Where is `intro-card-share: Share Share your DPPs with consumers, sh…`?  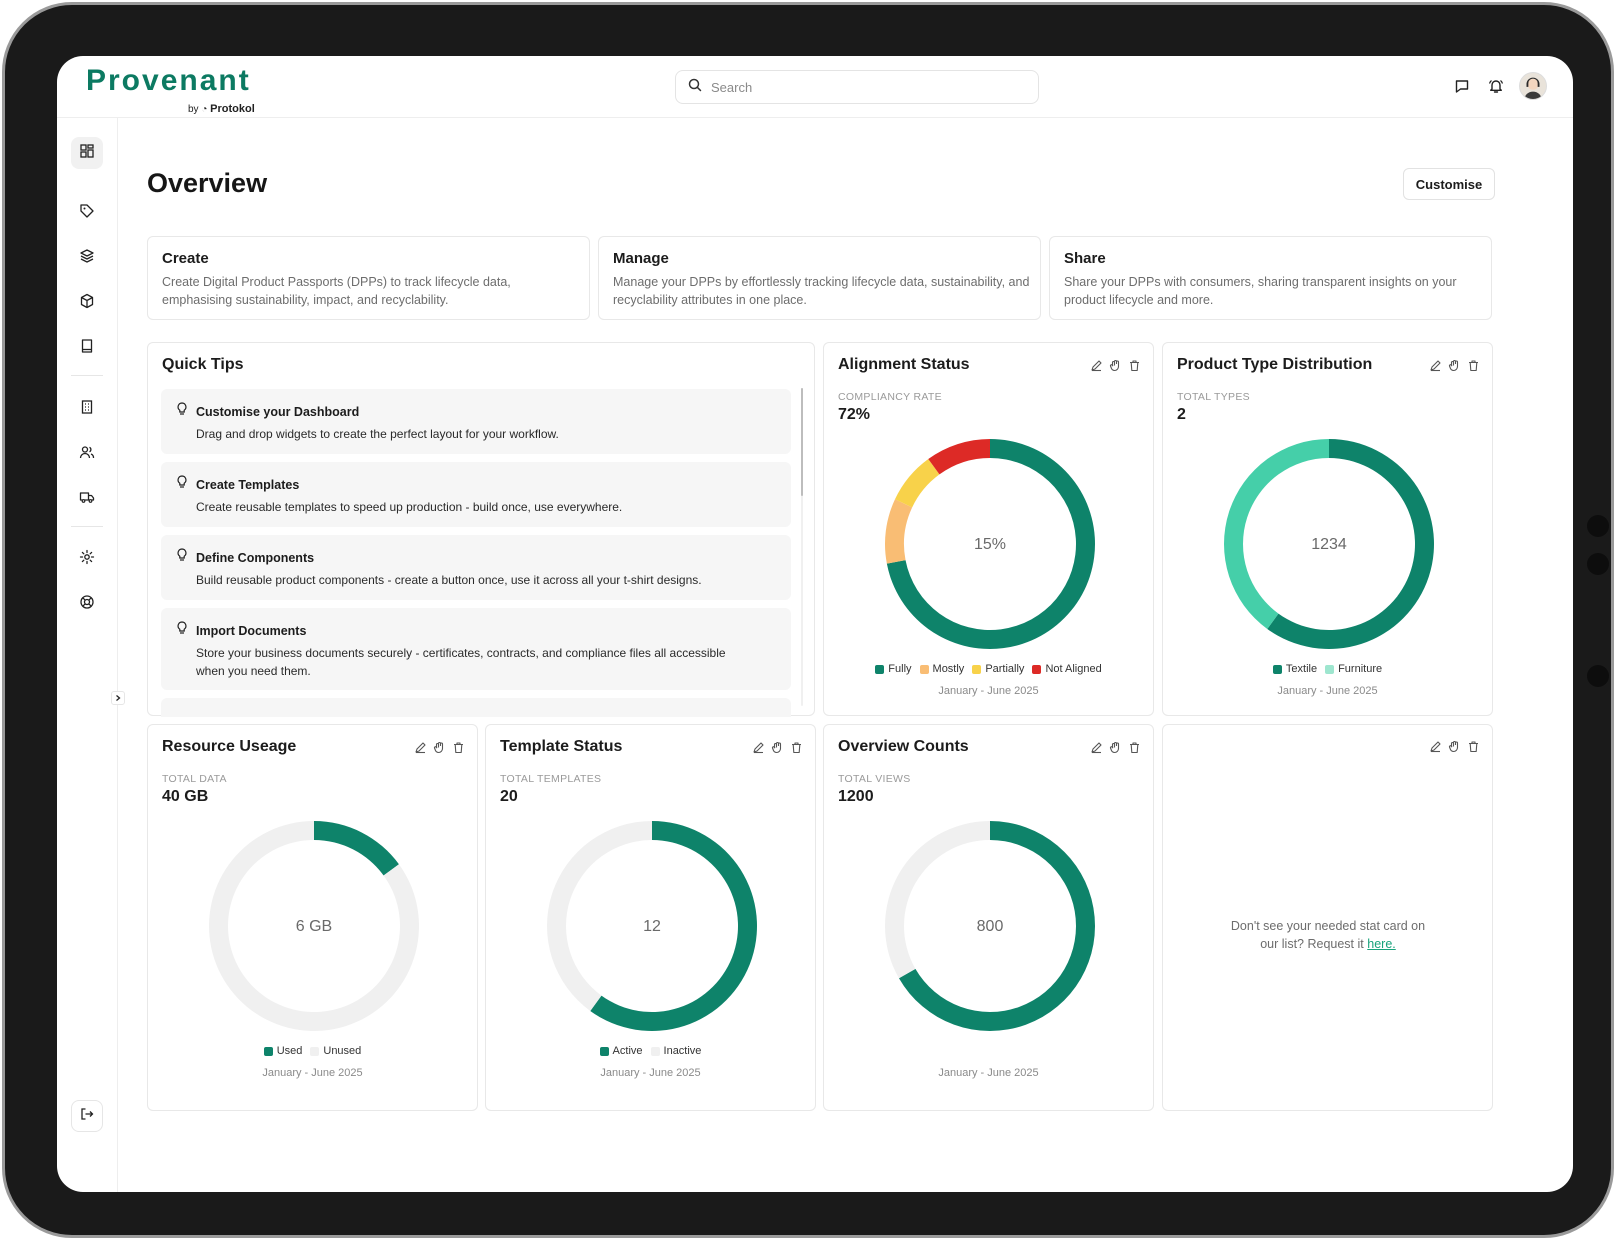 intro-card-share: Share Share your DPPs with consumers, sh… is located at coordinates (1270, 278).